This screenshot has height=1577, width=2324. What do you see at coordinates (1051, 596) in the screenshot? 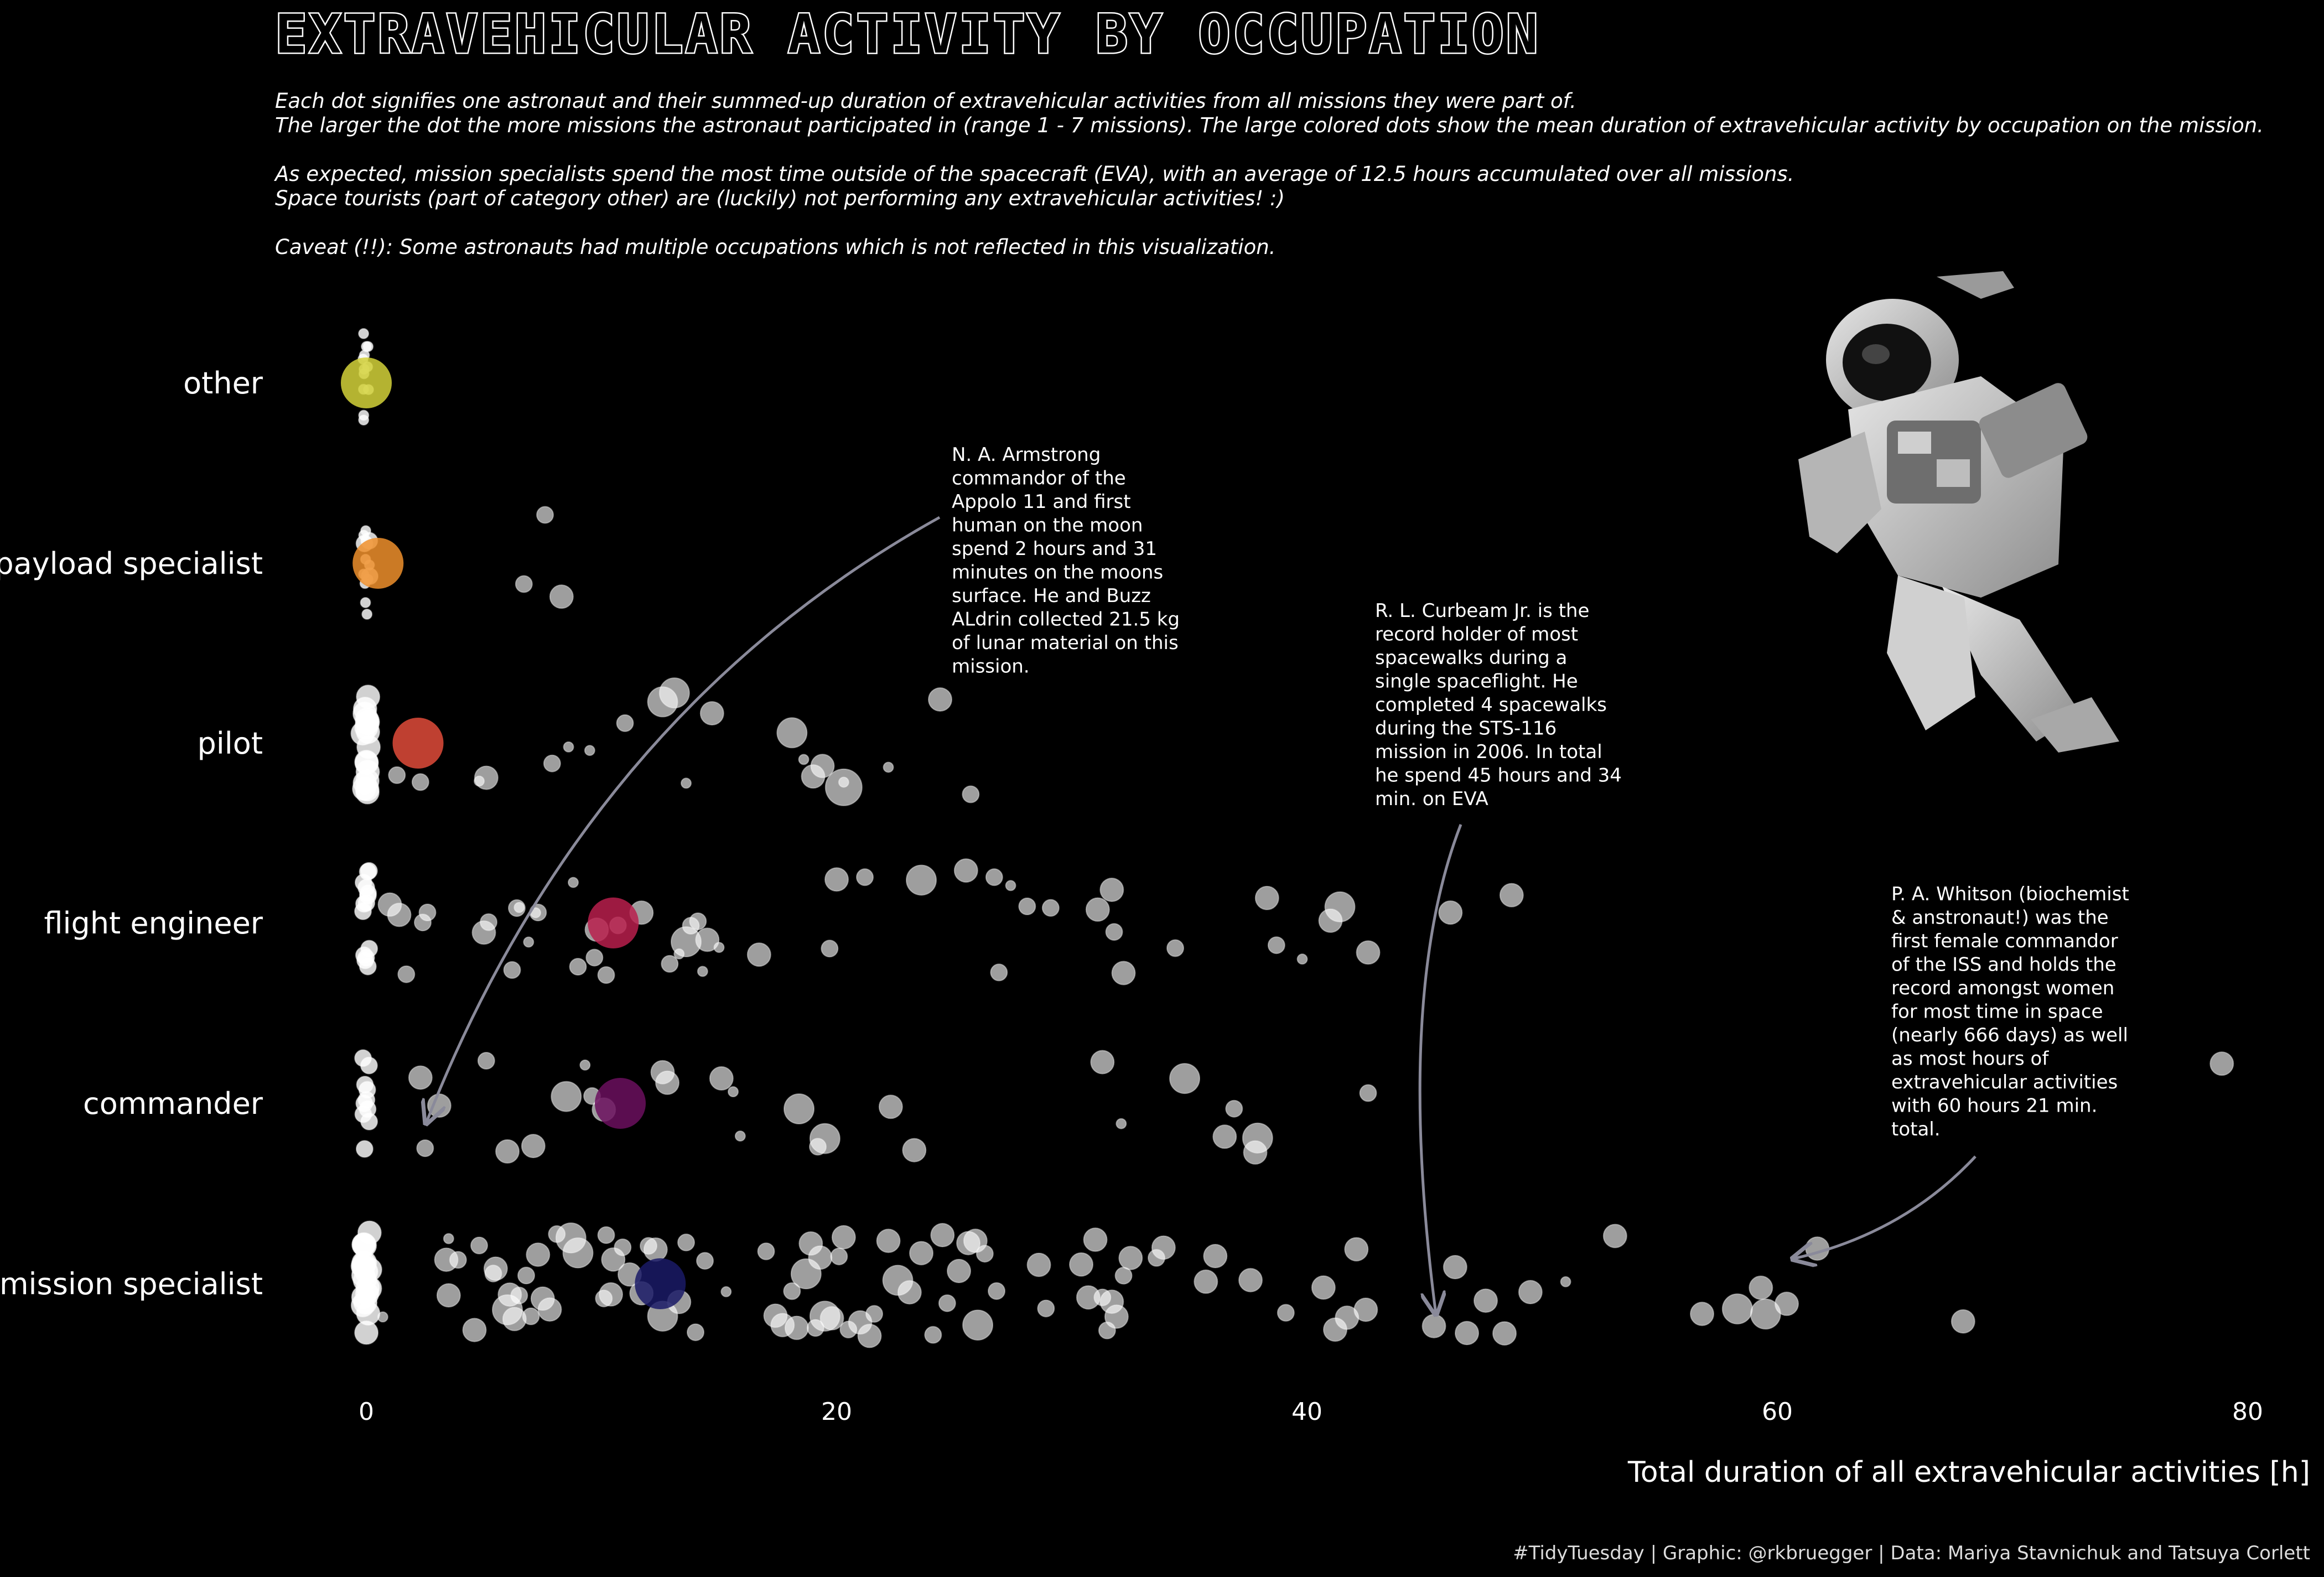
I see `annotation-line: surface. He and Buzz` at bounding box center [1051, 596].